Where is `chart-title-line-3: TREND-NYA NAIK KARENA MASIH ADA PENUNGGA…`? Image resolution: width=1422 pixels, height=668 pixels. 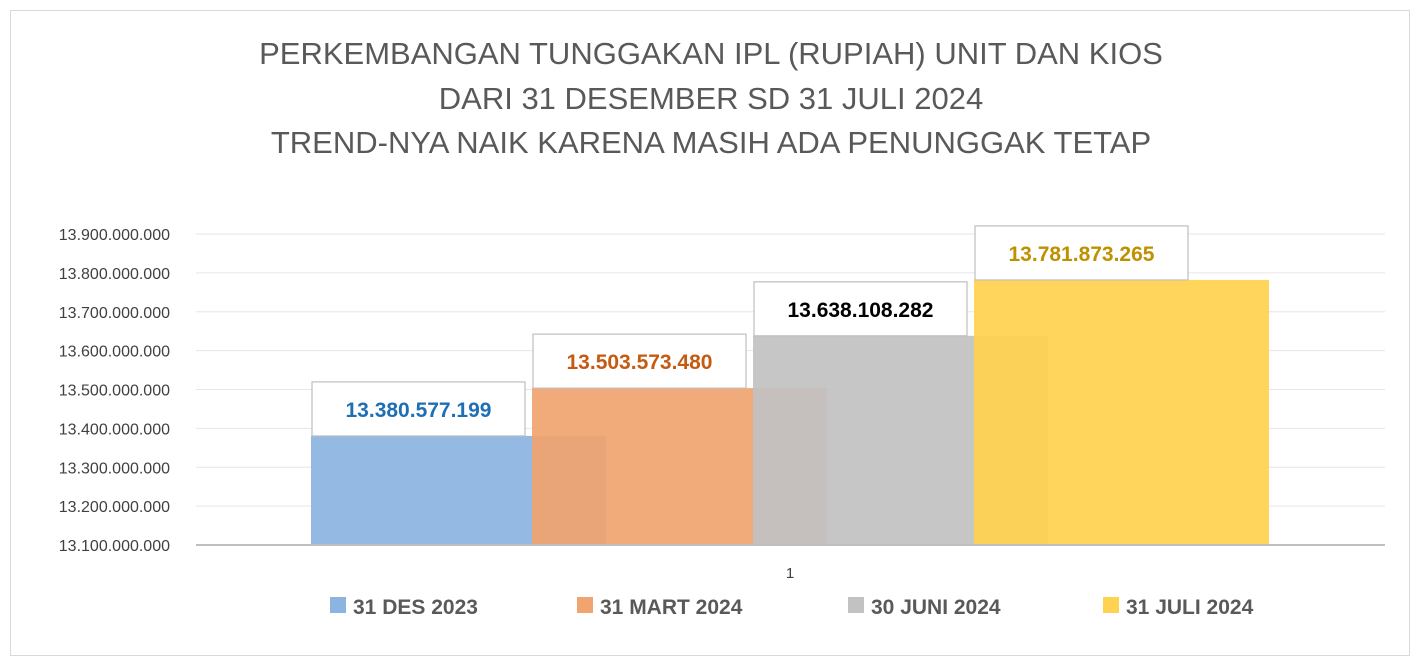
chart-title-line-3: TREND-NYA NAIK KARENA MASIH ADA PENUNGGA… is located at coordinates (711, 142).